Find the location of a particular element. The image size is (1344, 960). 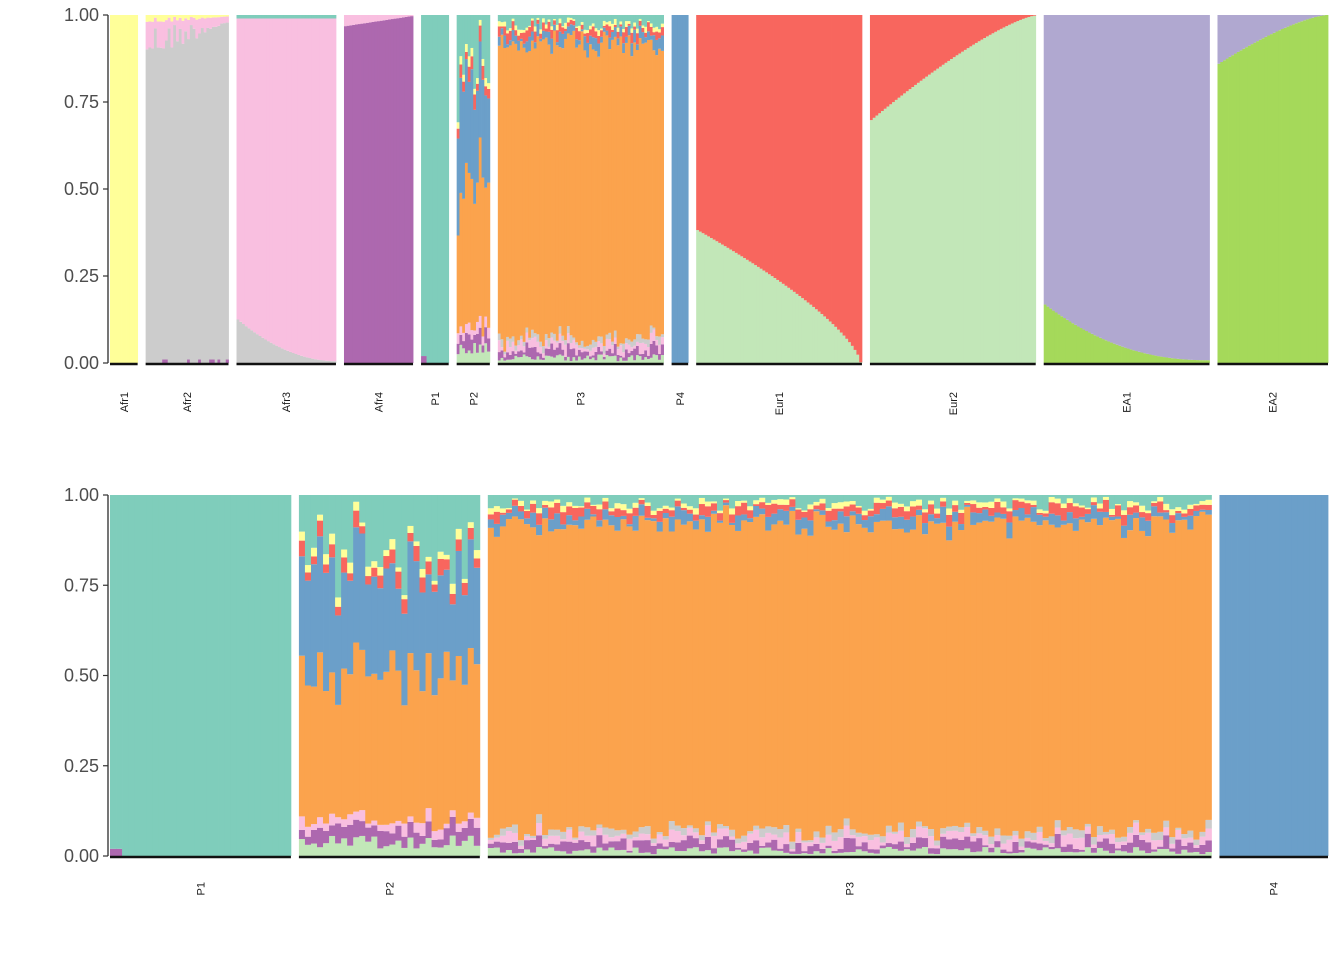

group-label: P4 is located at coordinates (681, 398).